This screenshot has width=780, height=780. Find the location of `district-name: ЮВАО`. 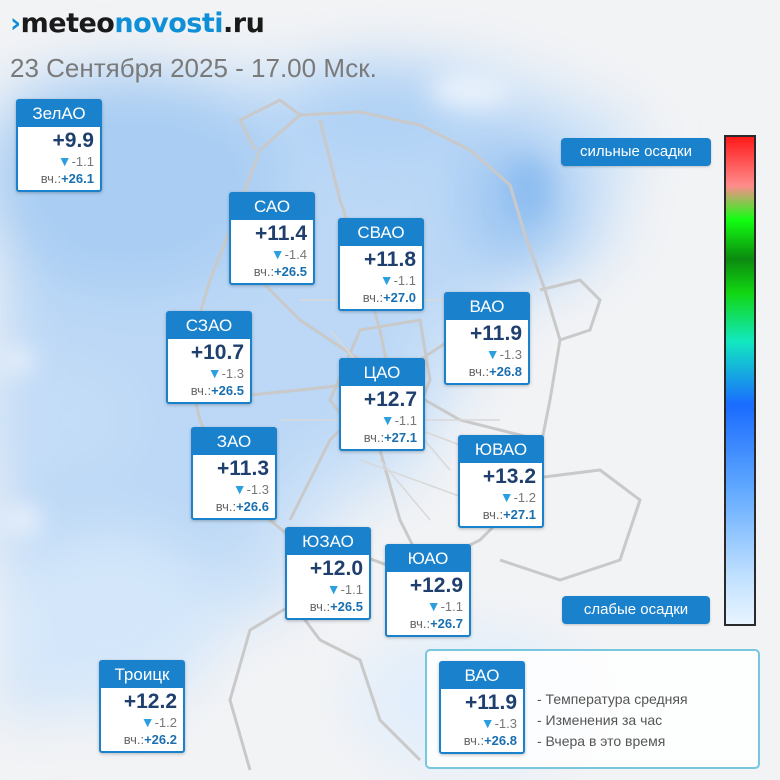

district-name: ЮВАО is located at coordinates (501, 450).